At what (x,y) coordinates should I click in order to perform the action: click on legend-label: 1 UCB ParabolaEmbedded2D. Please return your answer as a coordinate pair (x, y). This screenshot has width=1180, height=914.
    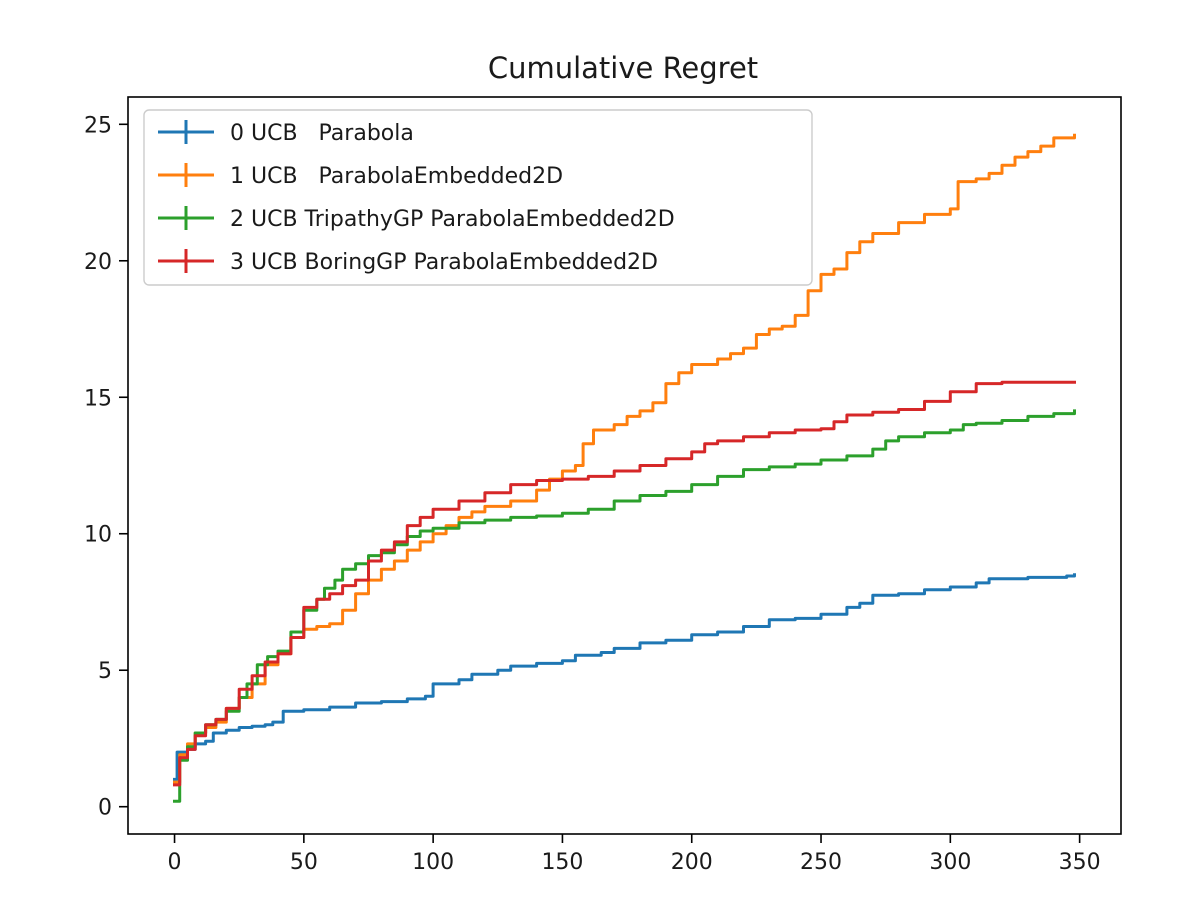
    Looking at the image, I should click on (396, 176).